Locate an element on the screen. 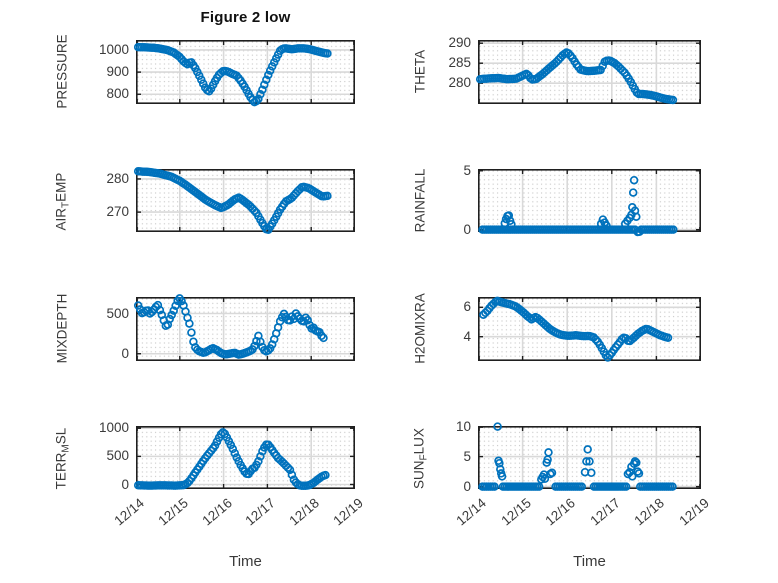 The image size is (778, 583). mixdepth-ytick-500: 500 is located at coordinates (117, 313).